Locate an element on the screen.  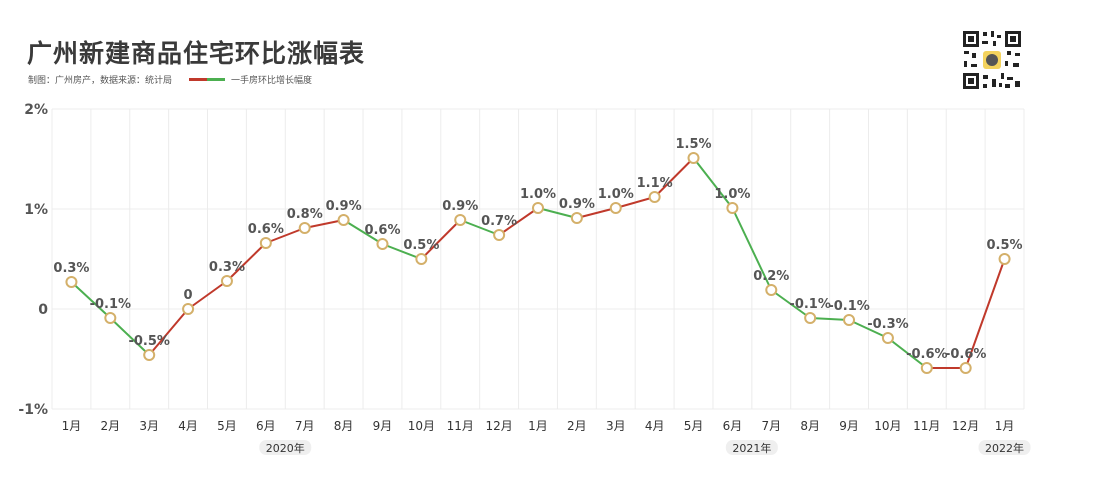
x-tick-label: 7月 is located at coordinates (771, 426).